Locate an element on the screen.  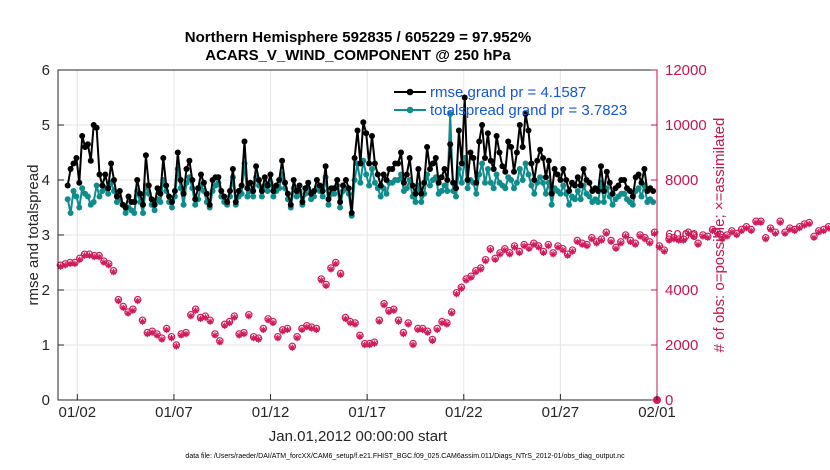
y-right-tick-label: 10000 is located at coordinates (686, 125).